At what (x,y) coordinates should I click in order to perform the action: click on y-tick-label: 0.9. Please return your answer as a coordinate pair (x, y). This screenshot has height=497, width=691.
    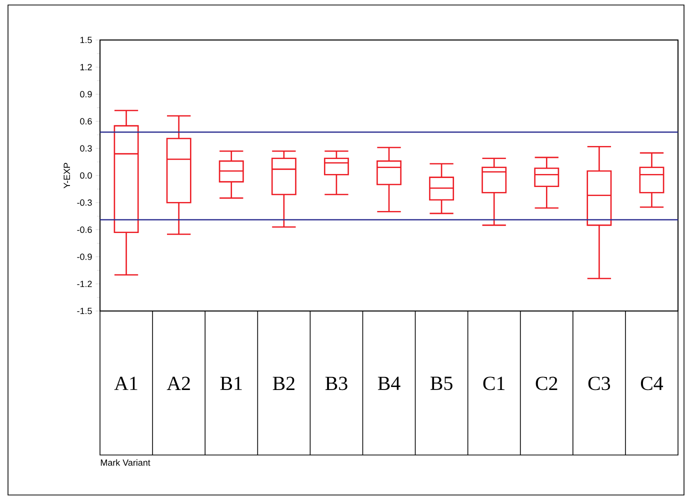
    Looking at the image, I should click on (86, 94).